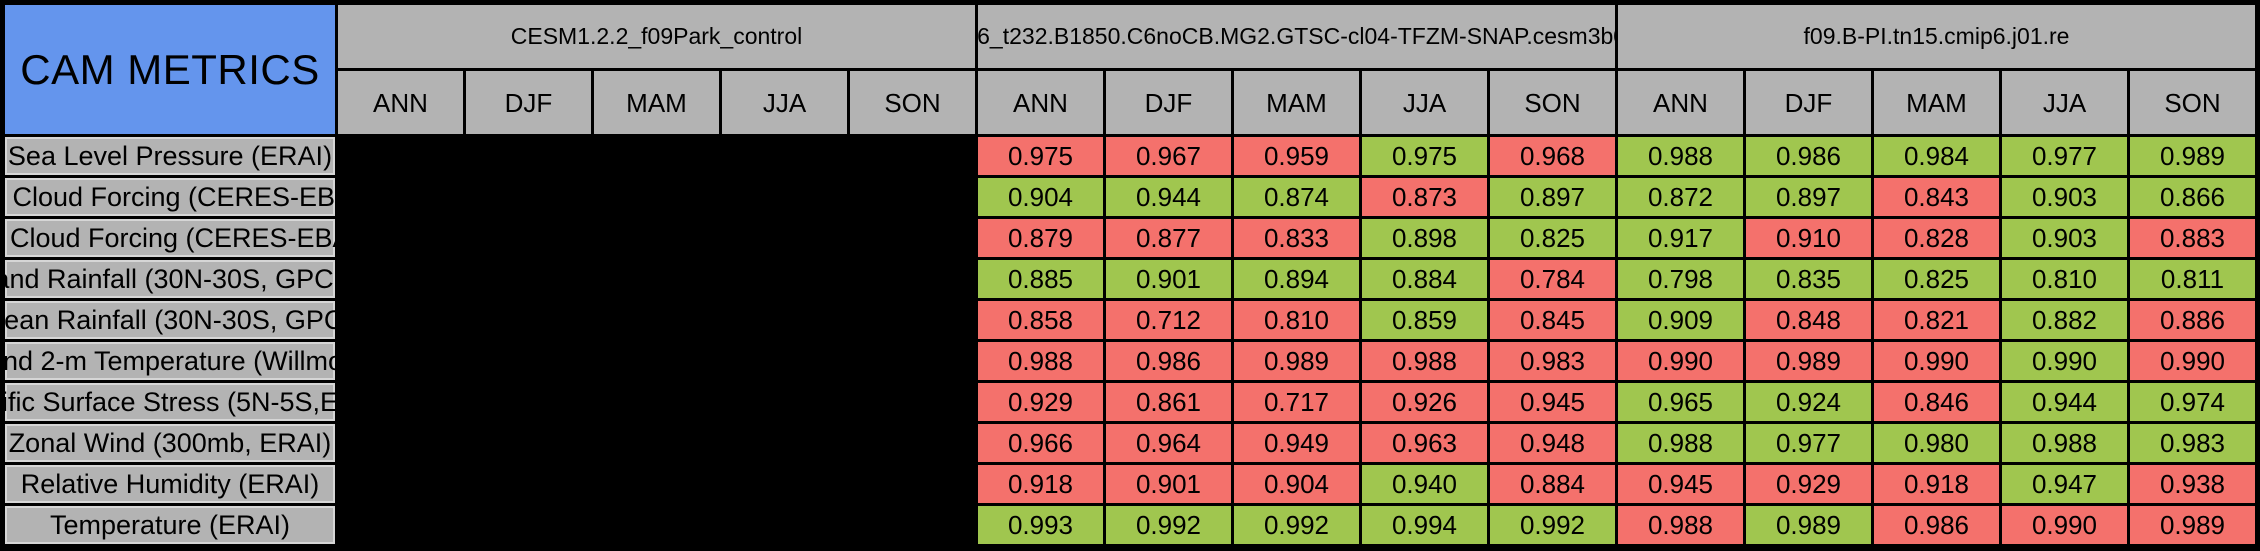 Image resolution: width=2260 pixels, height=551 pixels. What do you see at coordinates (1680, 197) in the screenshot?
I see `metric-value-cell: 0.872` at bounding box center [1680, 197].